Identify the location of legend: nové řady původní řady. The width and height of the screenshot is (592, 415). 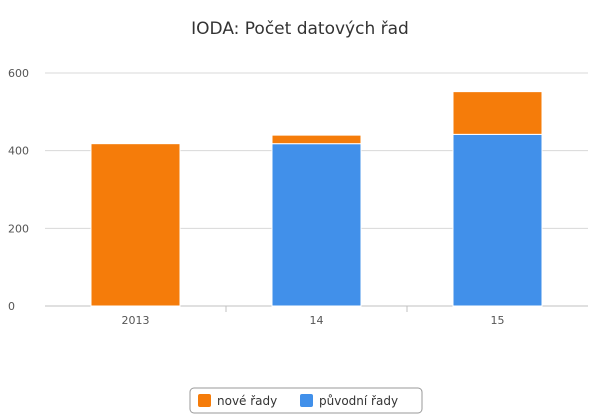
(306, 400).